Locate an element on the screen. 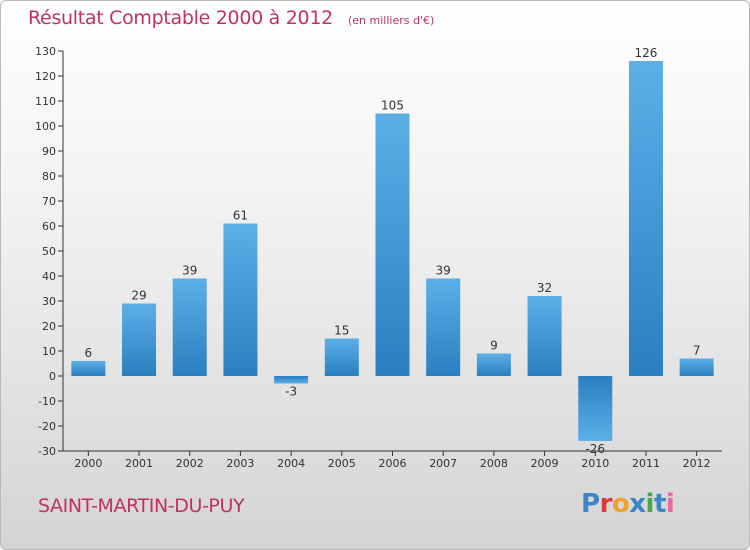 Image resolution: width=750 pixels, height=550 pixels. logo-letter: x is located at coordinates (637, 504).